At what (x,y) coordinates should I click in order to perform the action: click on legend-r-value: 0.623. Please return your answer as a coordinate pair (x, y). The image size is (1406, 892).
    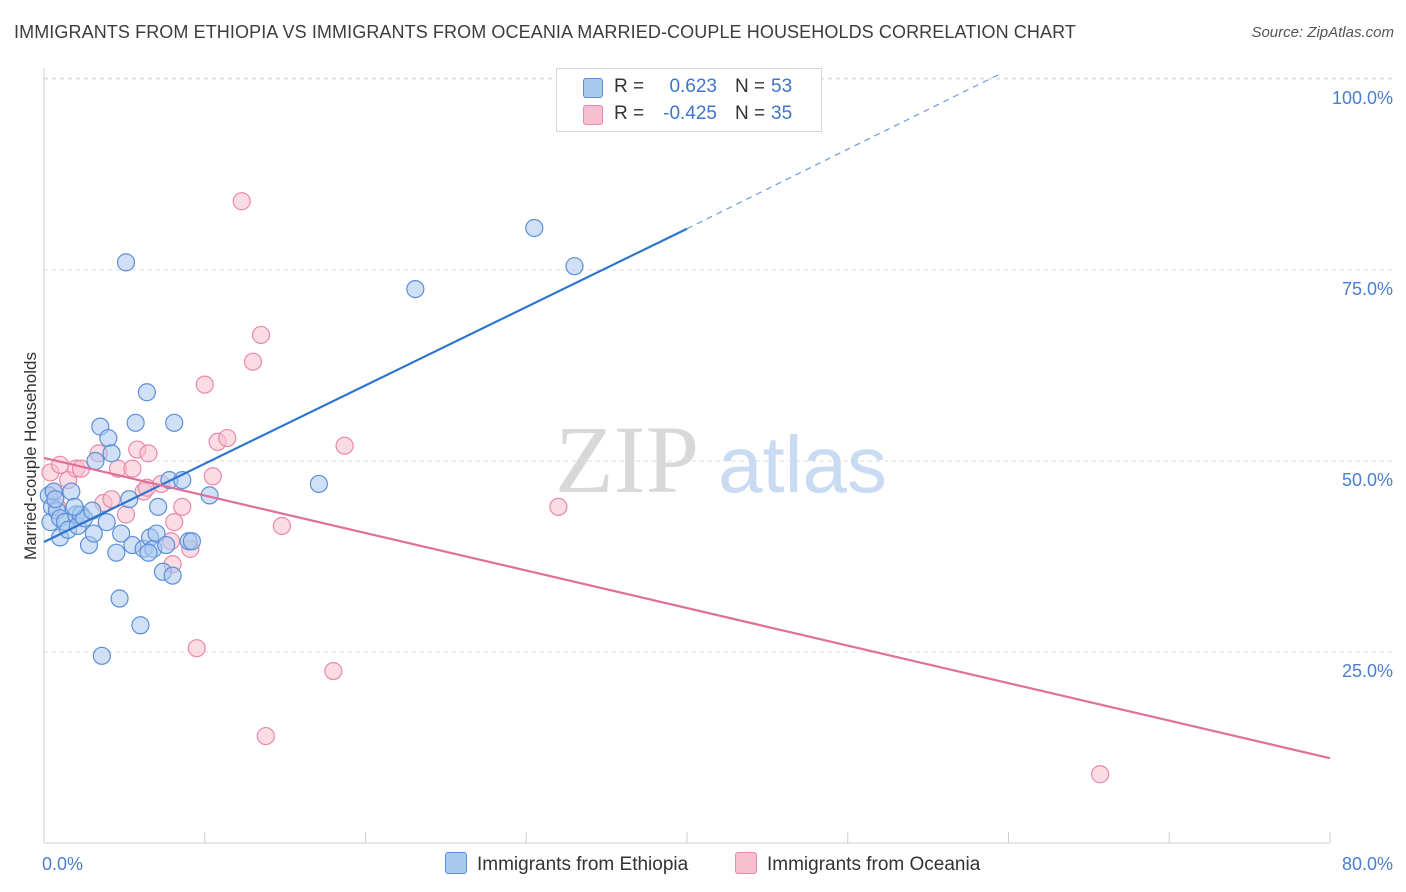
    Looking at the image, I should click on (693, 86).